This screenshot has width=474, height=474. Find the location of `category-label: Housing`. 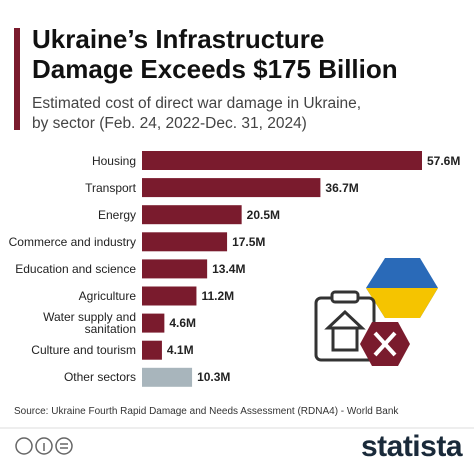

category-label: Housing is located at coordinates (113, 160).